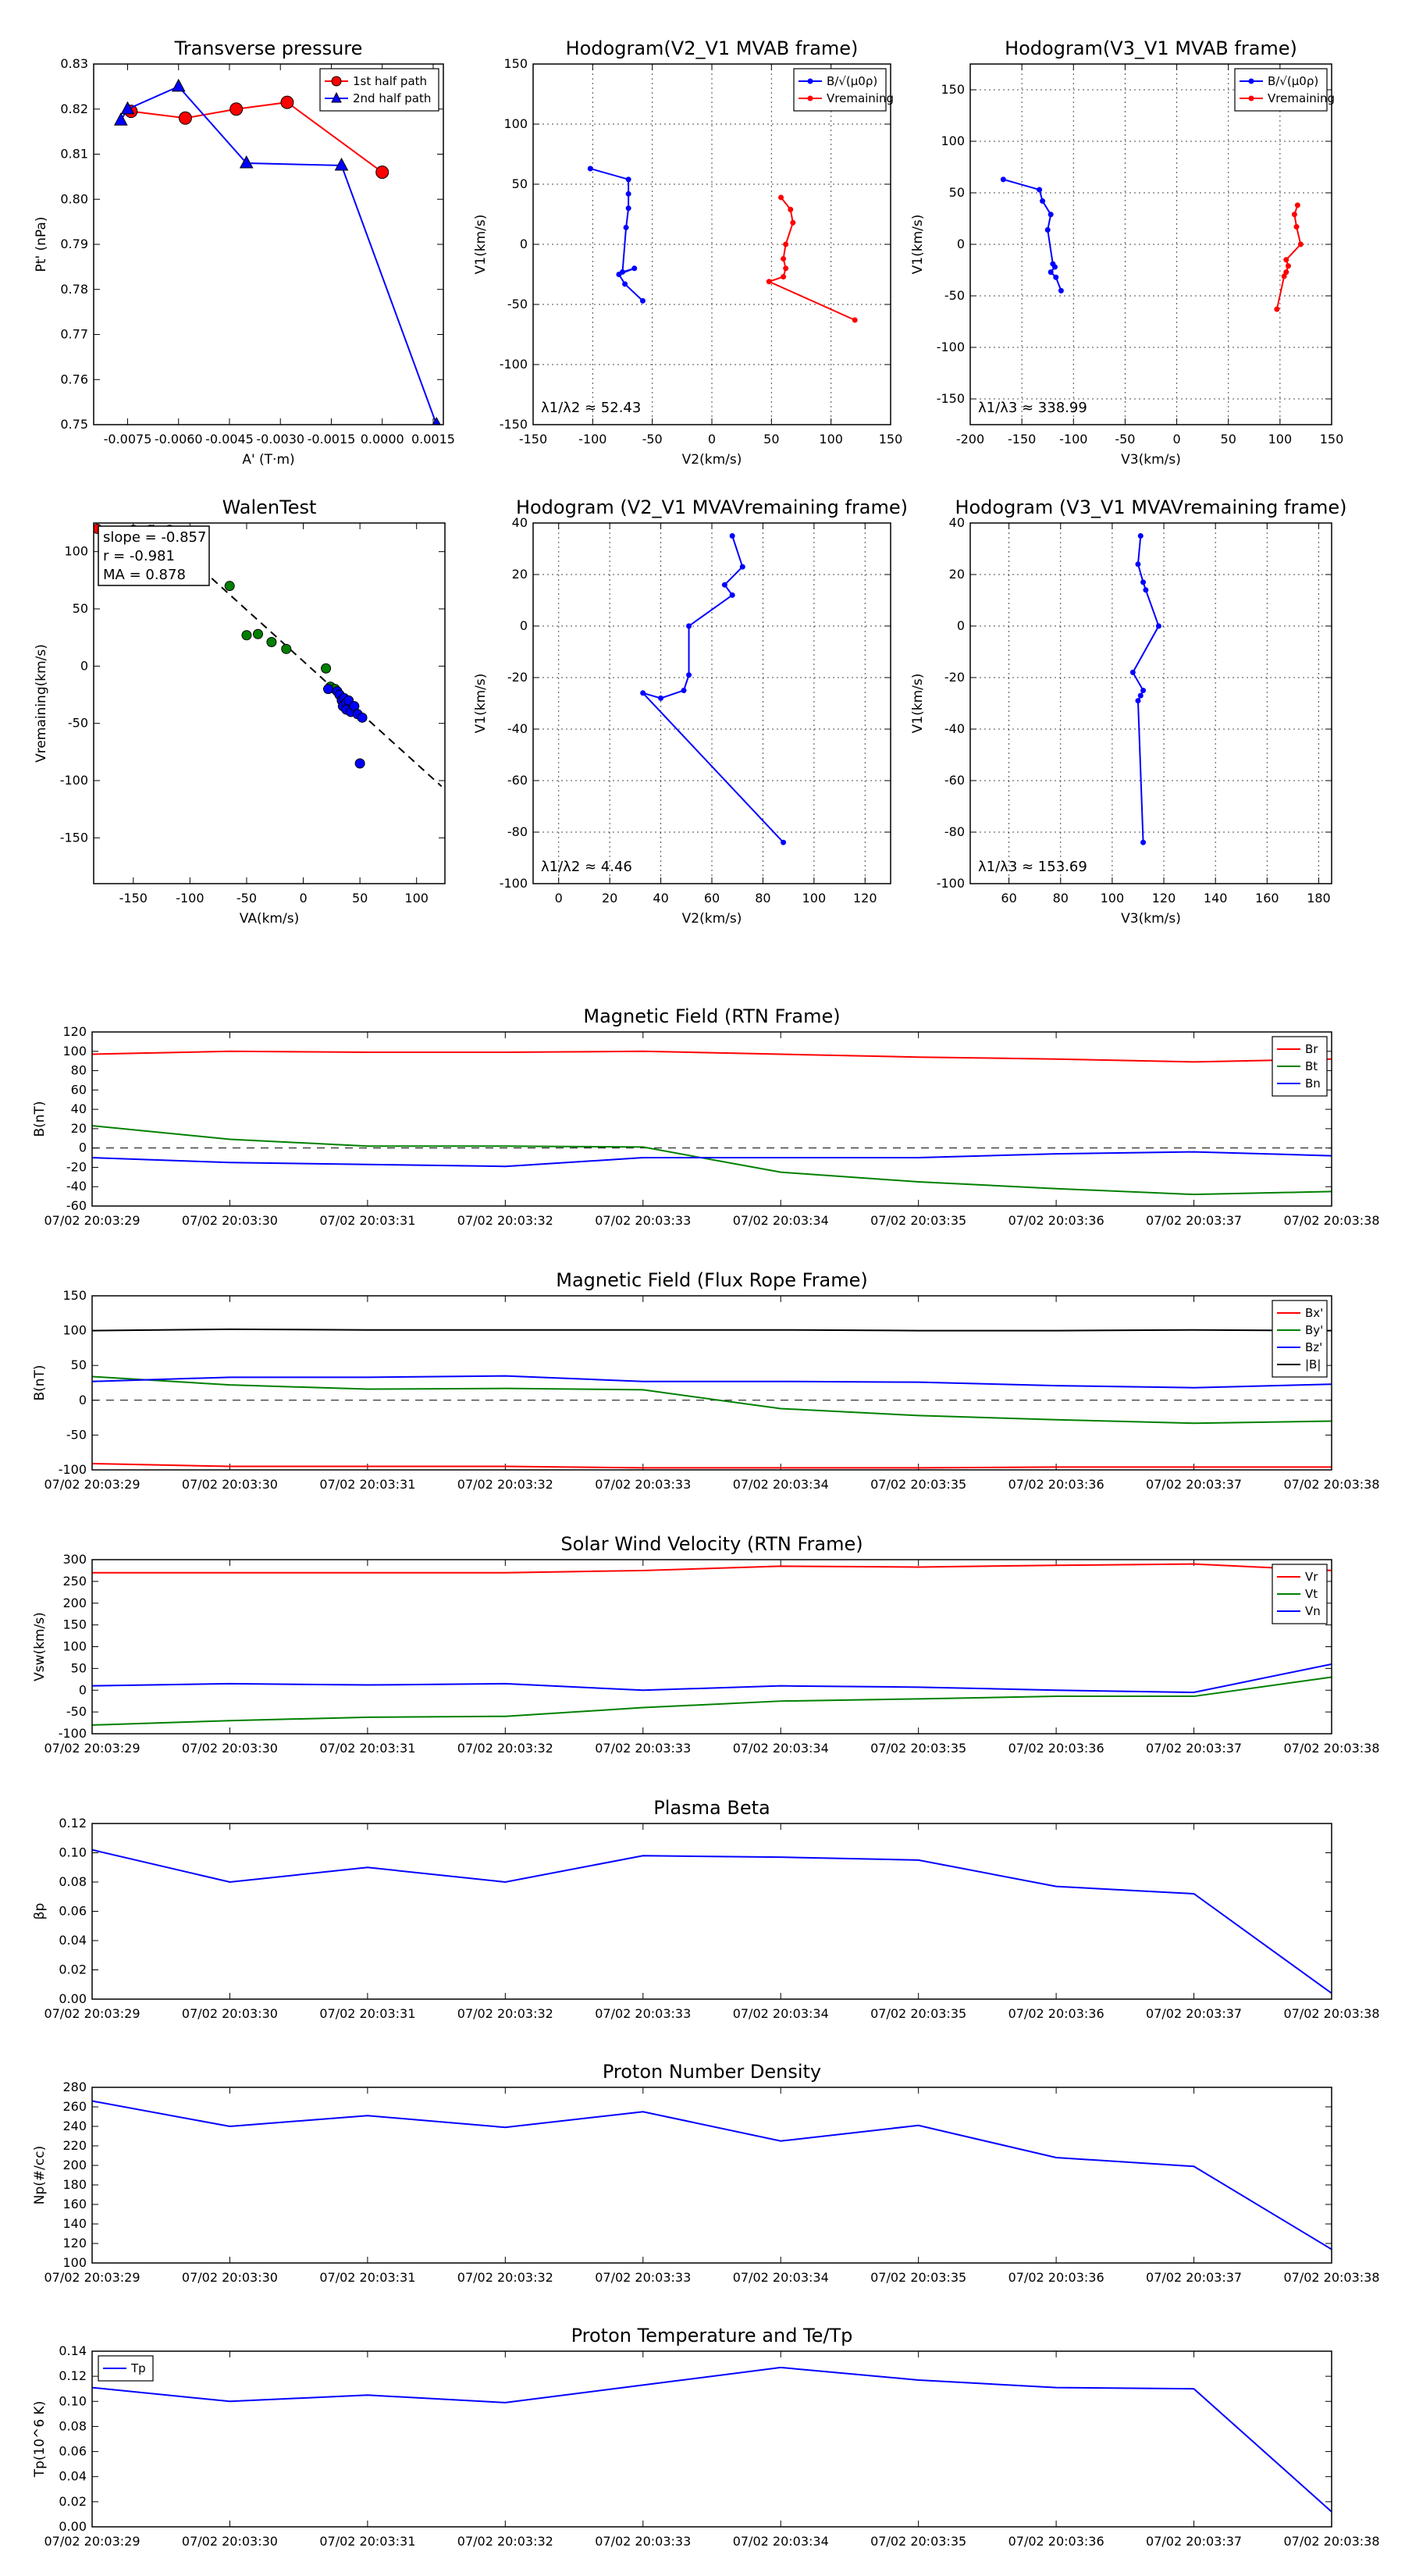 The width and height of the screenshot is (1405, 2576). What do you see at coordinates (41, 703) in the screenshot?
I see `y-axis-label: Vremaining(km/s)` at bounding box center [41, 703].